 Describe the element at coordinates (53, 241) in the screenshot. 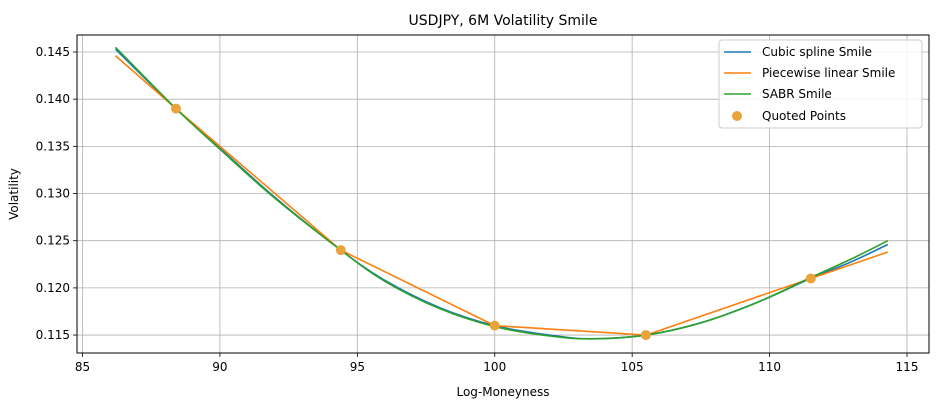

I see `y-tick-label: 0.125` at that location.